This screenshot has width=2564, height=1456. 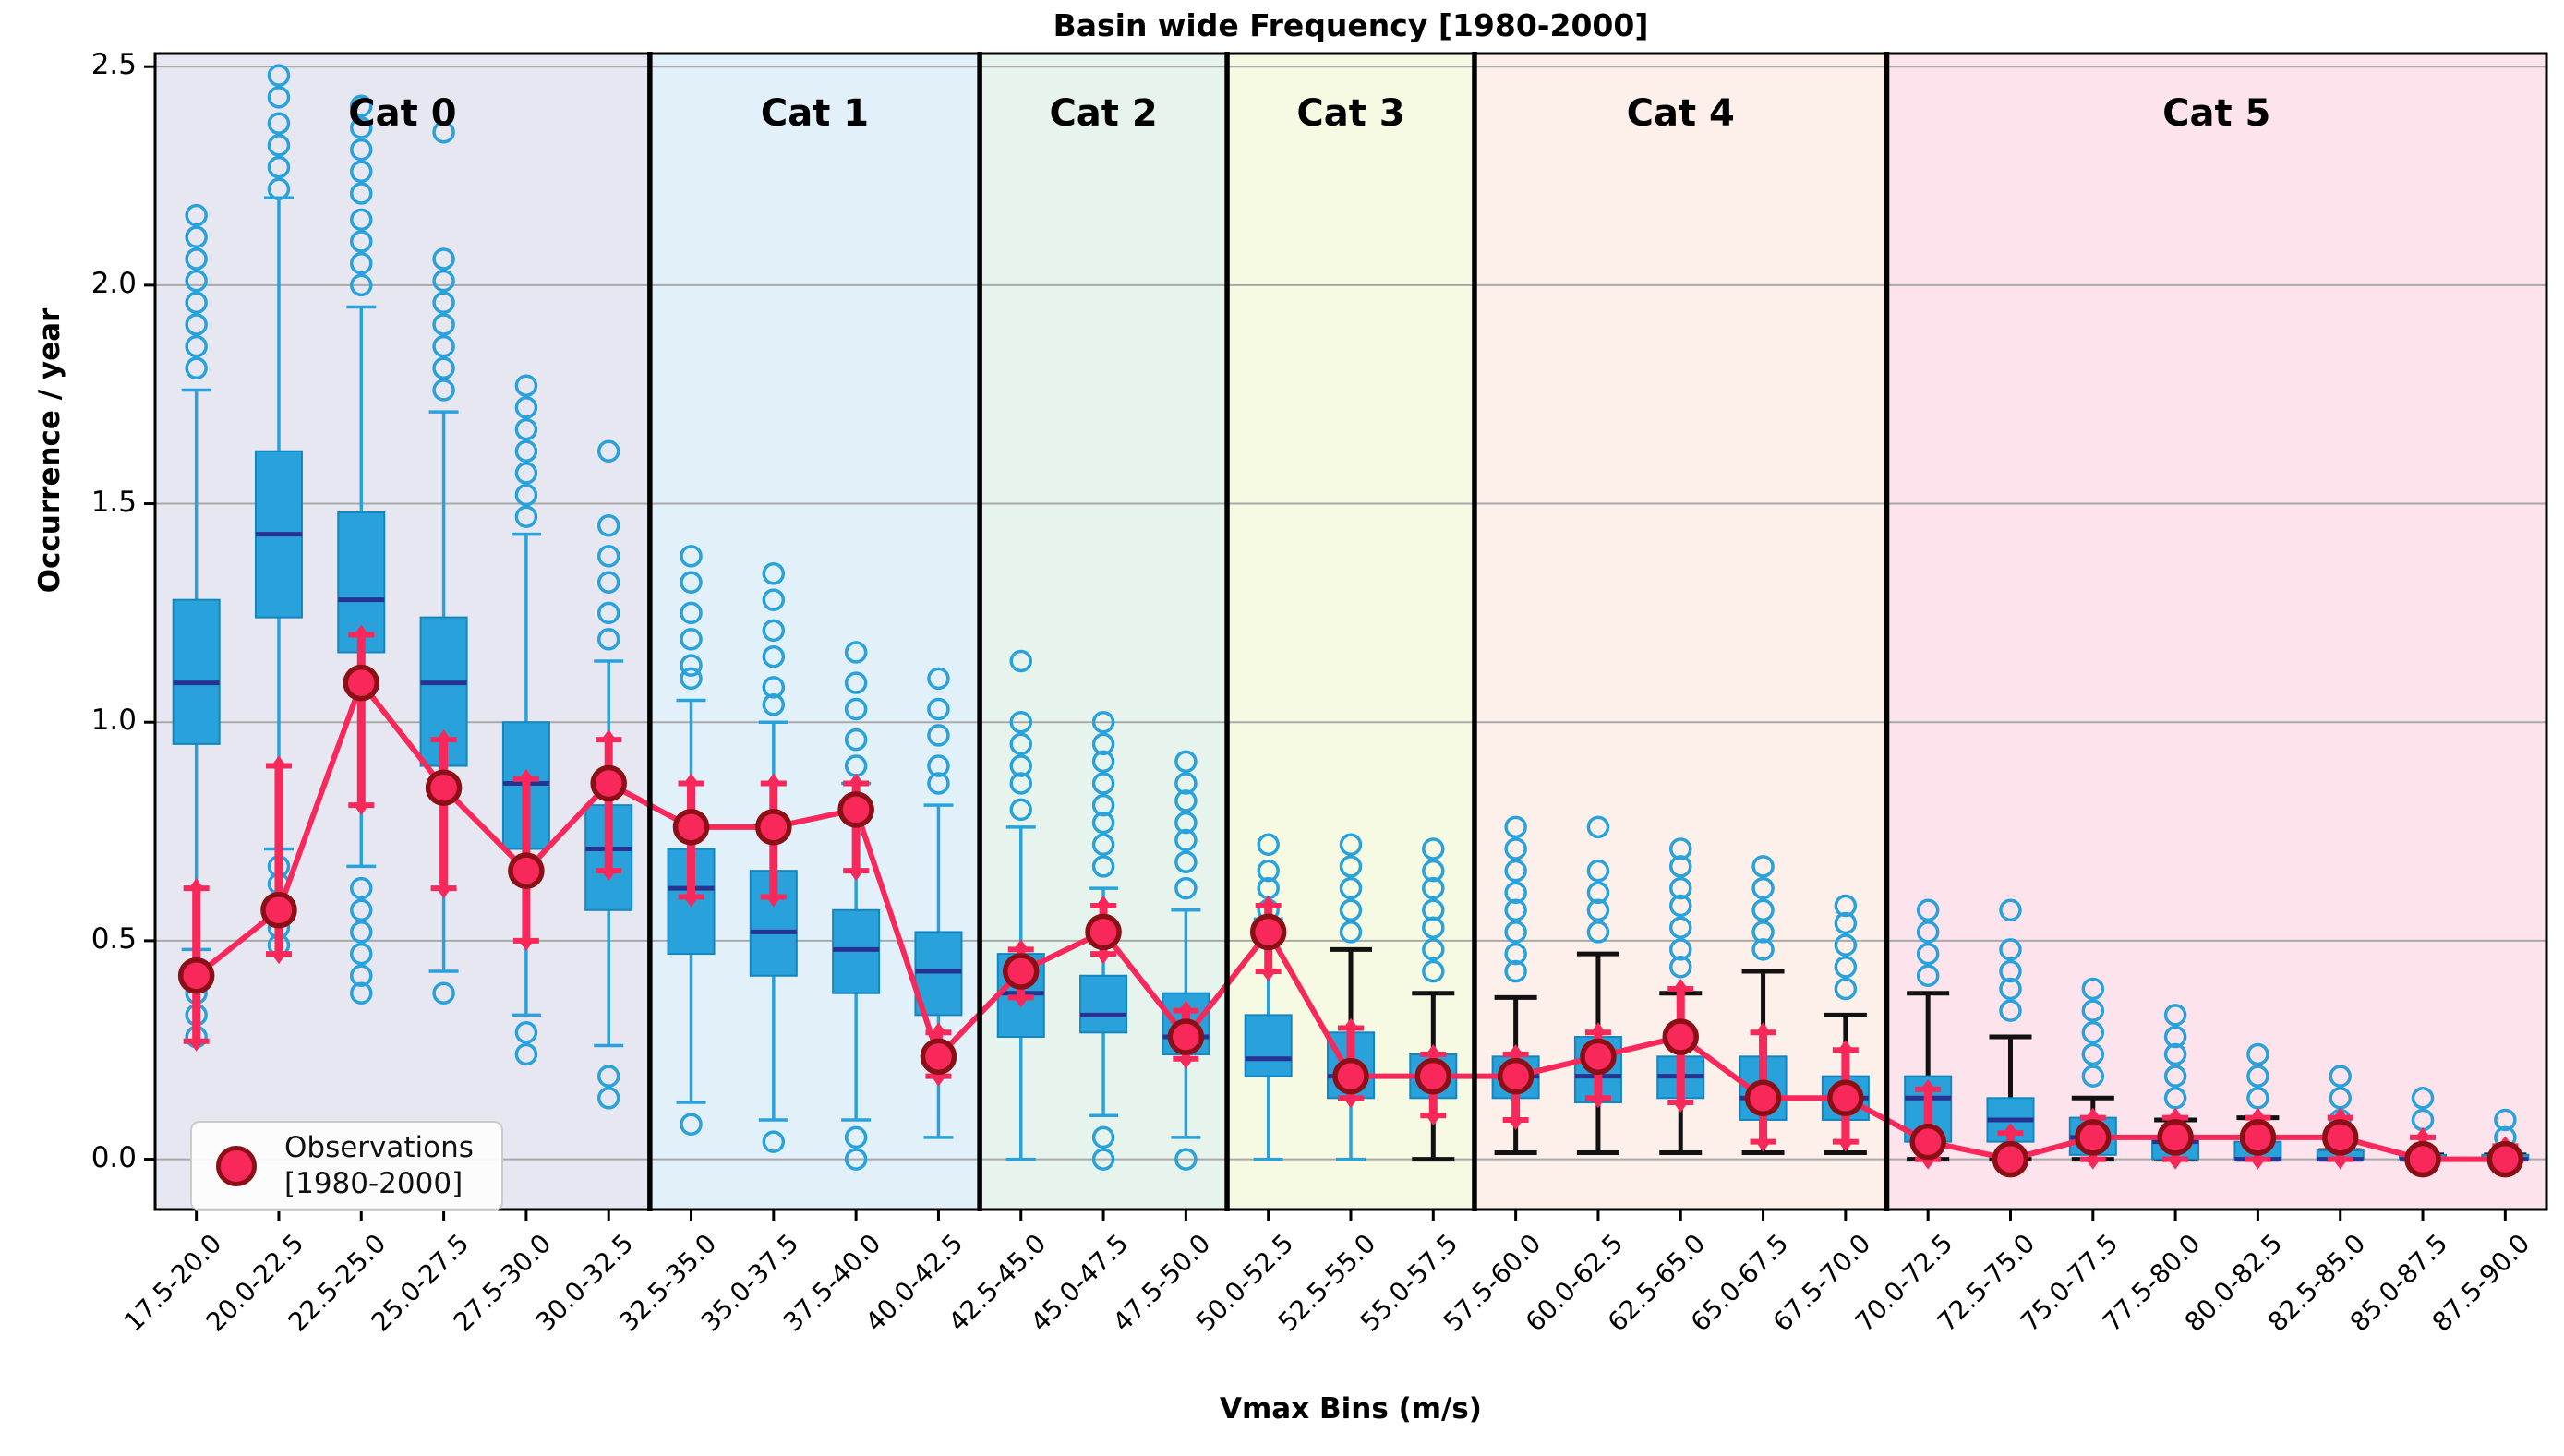 I want to click on category-label-cat1: Cat 1, so click(x=815, y=113).